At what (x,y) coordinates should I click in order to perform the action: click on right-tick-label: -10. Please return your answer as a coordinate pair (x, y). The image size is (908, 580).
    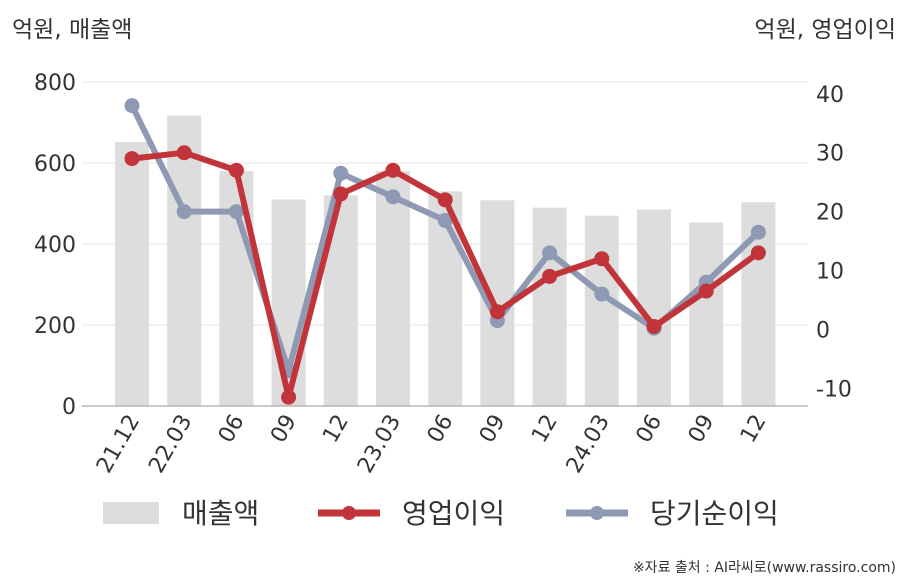
    Looking at the image, I should click on (834, 389).